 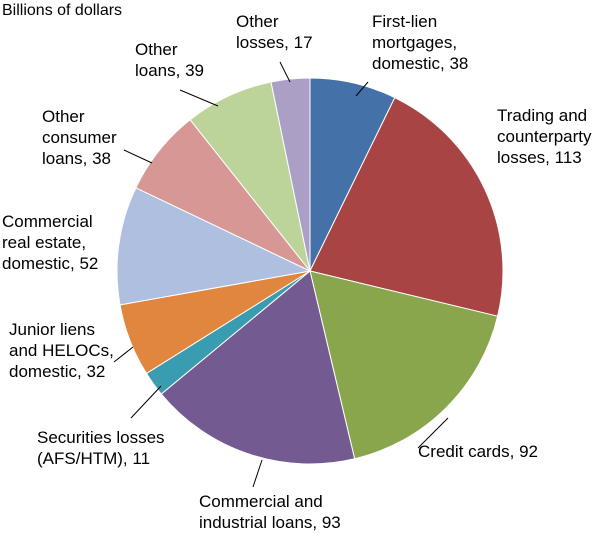 I want to click on slice-label-line: domestic, 52, so click(x=50, y=263).